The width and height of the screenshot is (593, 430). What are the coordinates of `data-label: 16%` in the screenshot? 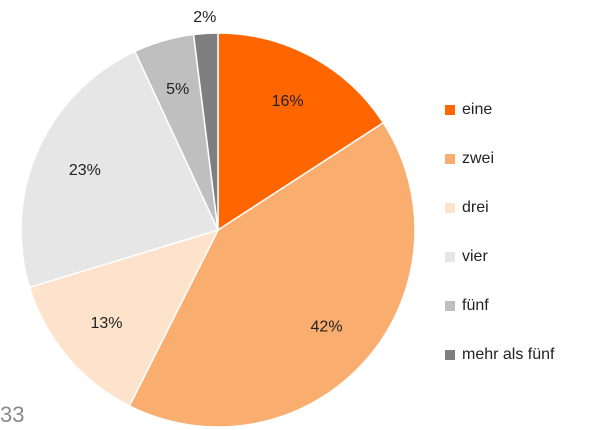 It's located at (288, 101).